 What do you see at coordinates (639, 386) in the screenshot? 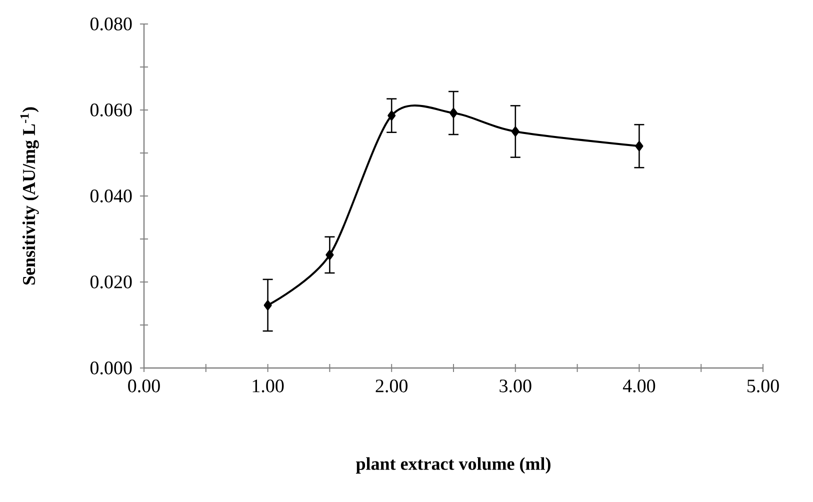
I see `x-tick-label: 4.00` at bounding box center [639, 386].